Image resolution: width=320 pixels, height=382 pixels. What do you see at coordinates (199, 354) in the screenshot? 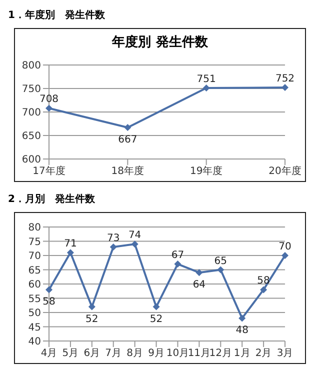
I see `x-tick-label: 11月` at bounding box center [199, 354].